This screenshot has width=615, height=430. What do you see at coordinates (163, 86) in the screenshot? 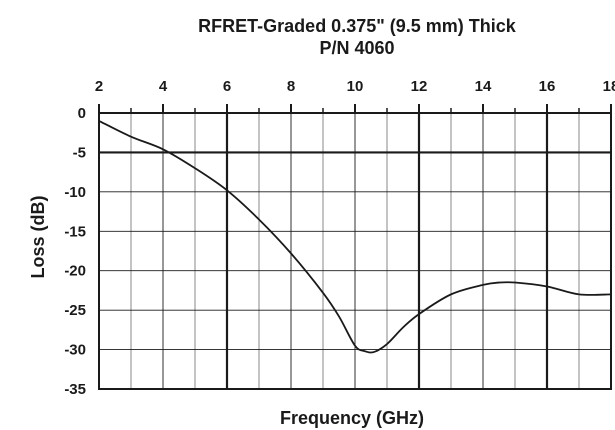
I see `x-tick-label: 4` at bounding box center [163, 86].